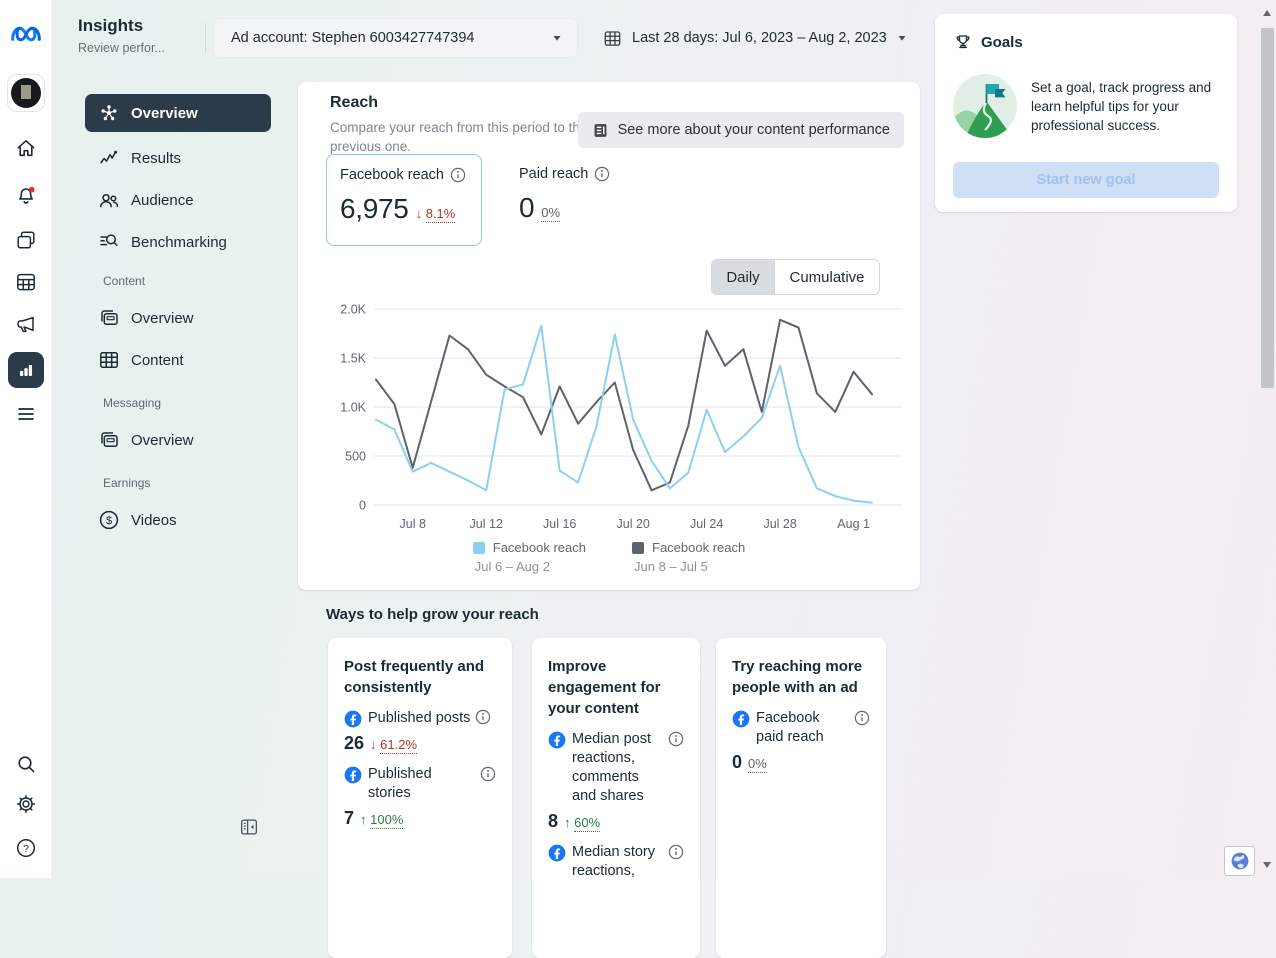  I want to click on business-avatar, so click(26, 93).